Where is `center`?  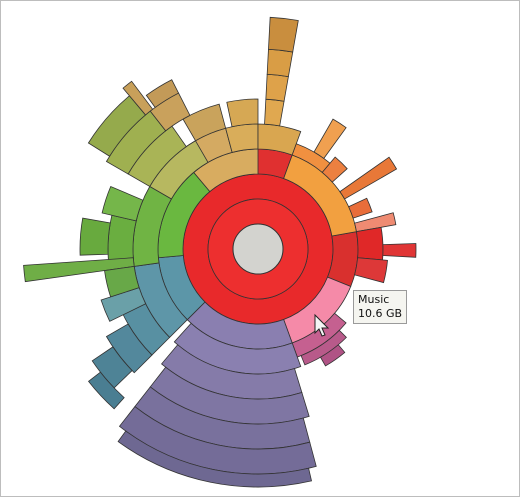 center is located at coordinates (258, 249).